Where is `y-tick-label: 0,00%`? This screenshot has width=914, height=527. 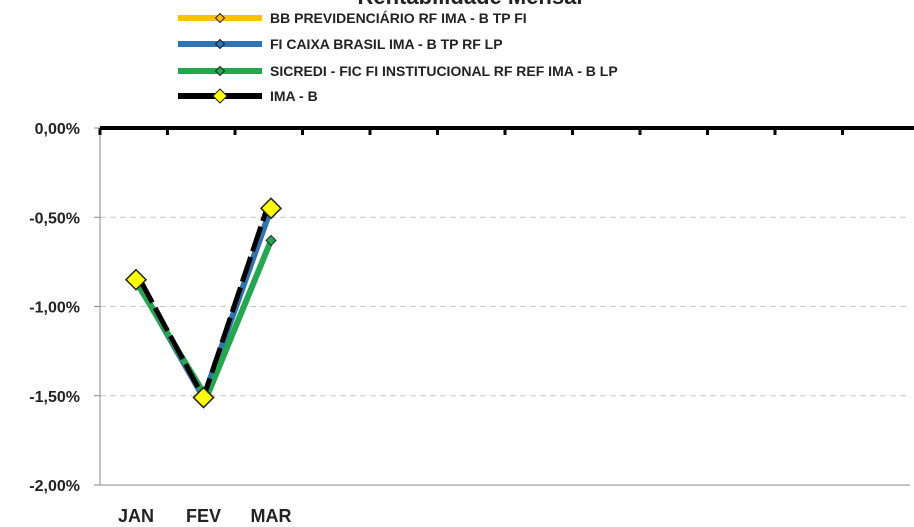 y-tick-label: 0,00% is located at coordinates (57, 129).